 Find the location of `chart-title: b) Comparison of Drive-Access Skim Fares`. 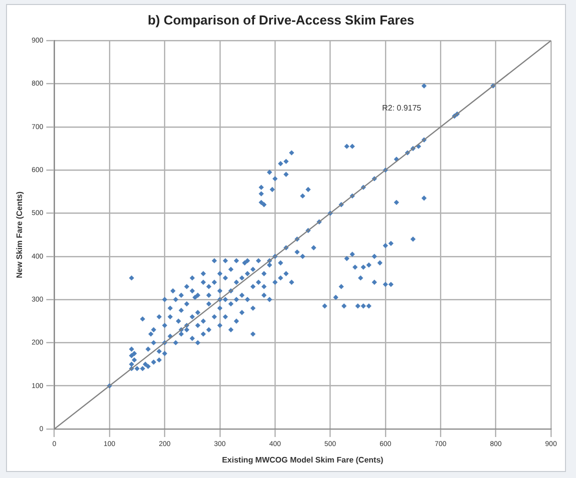

chart-title: b) Comparison of Drive-Access Skim Fares is located at coordinates (281, 20).